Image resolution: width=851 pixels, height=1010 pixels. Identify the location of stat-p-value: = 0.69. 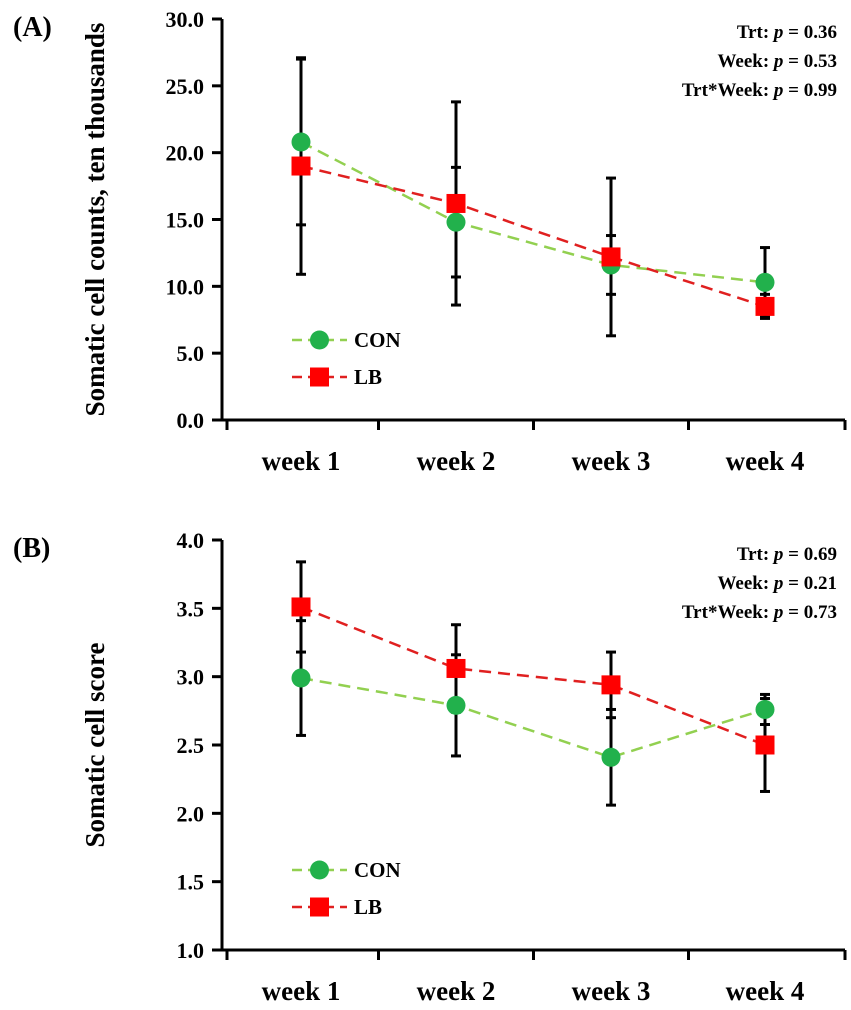
(810, 554).